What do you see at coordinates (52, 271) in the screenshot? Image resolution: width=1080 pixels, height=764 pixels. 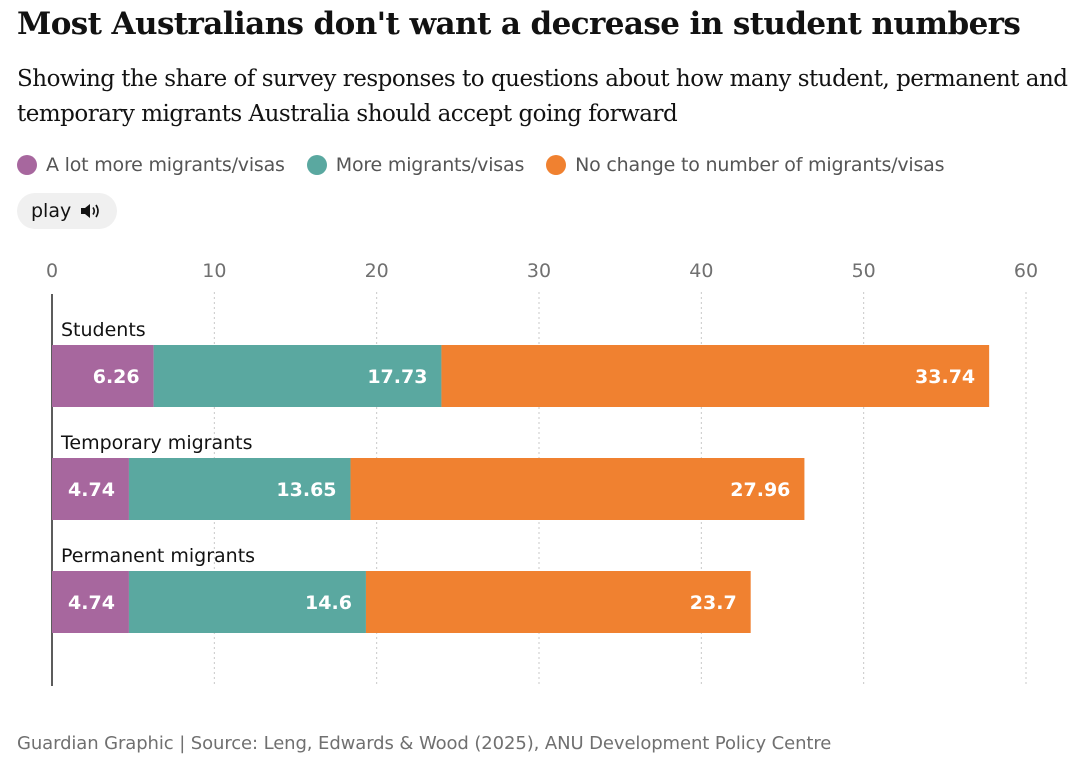 I see `x-tick-label: 0` at bounding box center [52, 271].